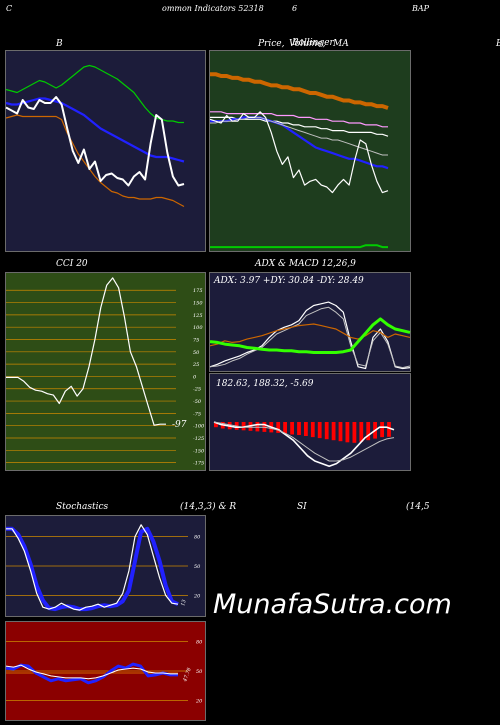  I want to click on cci-tick-label: 150, so click(198, 304).